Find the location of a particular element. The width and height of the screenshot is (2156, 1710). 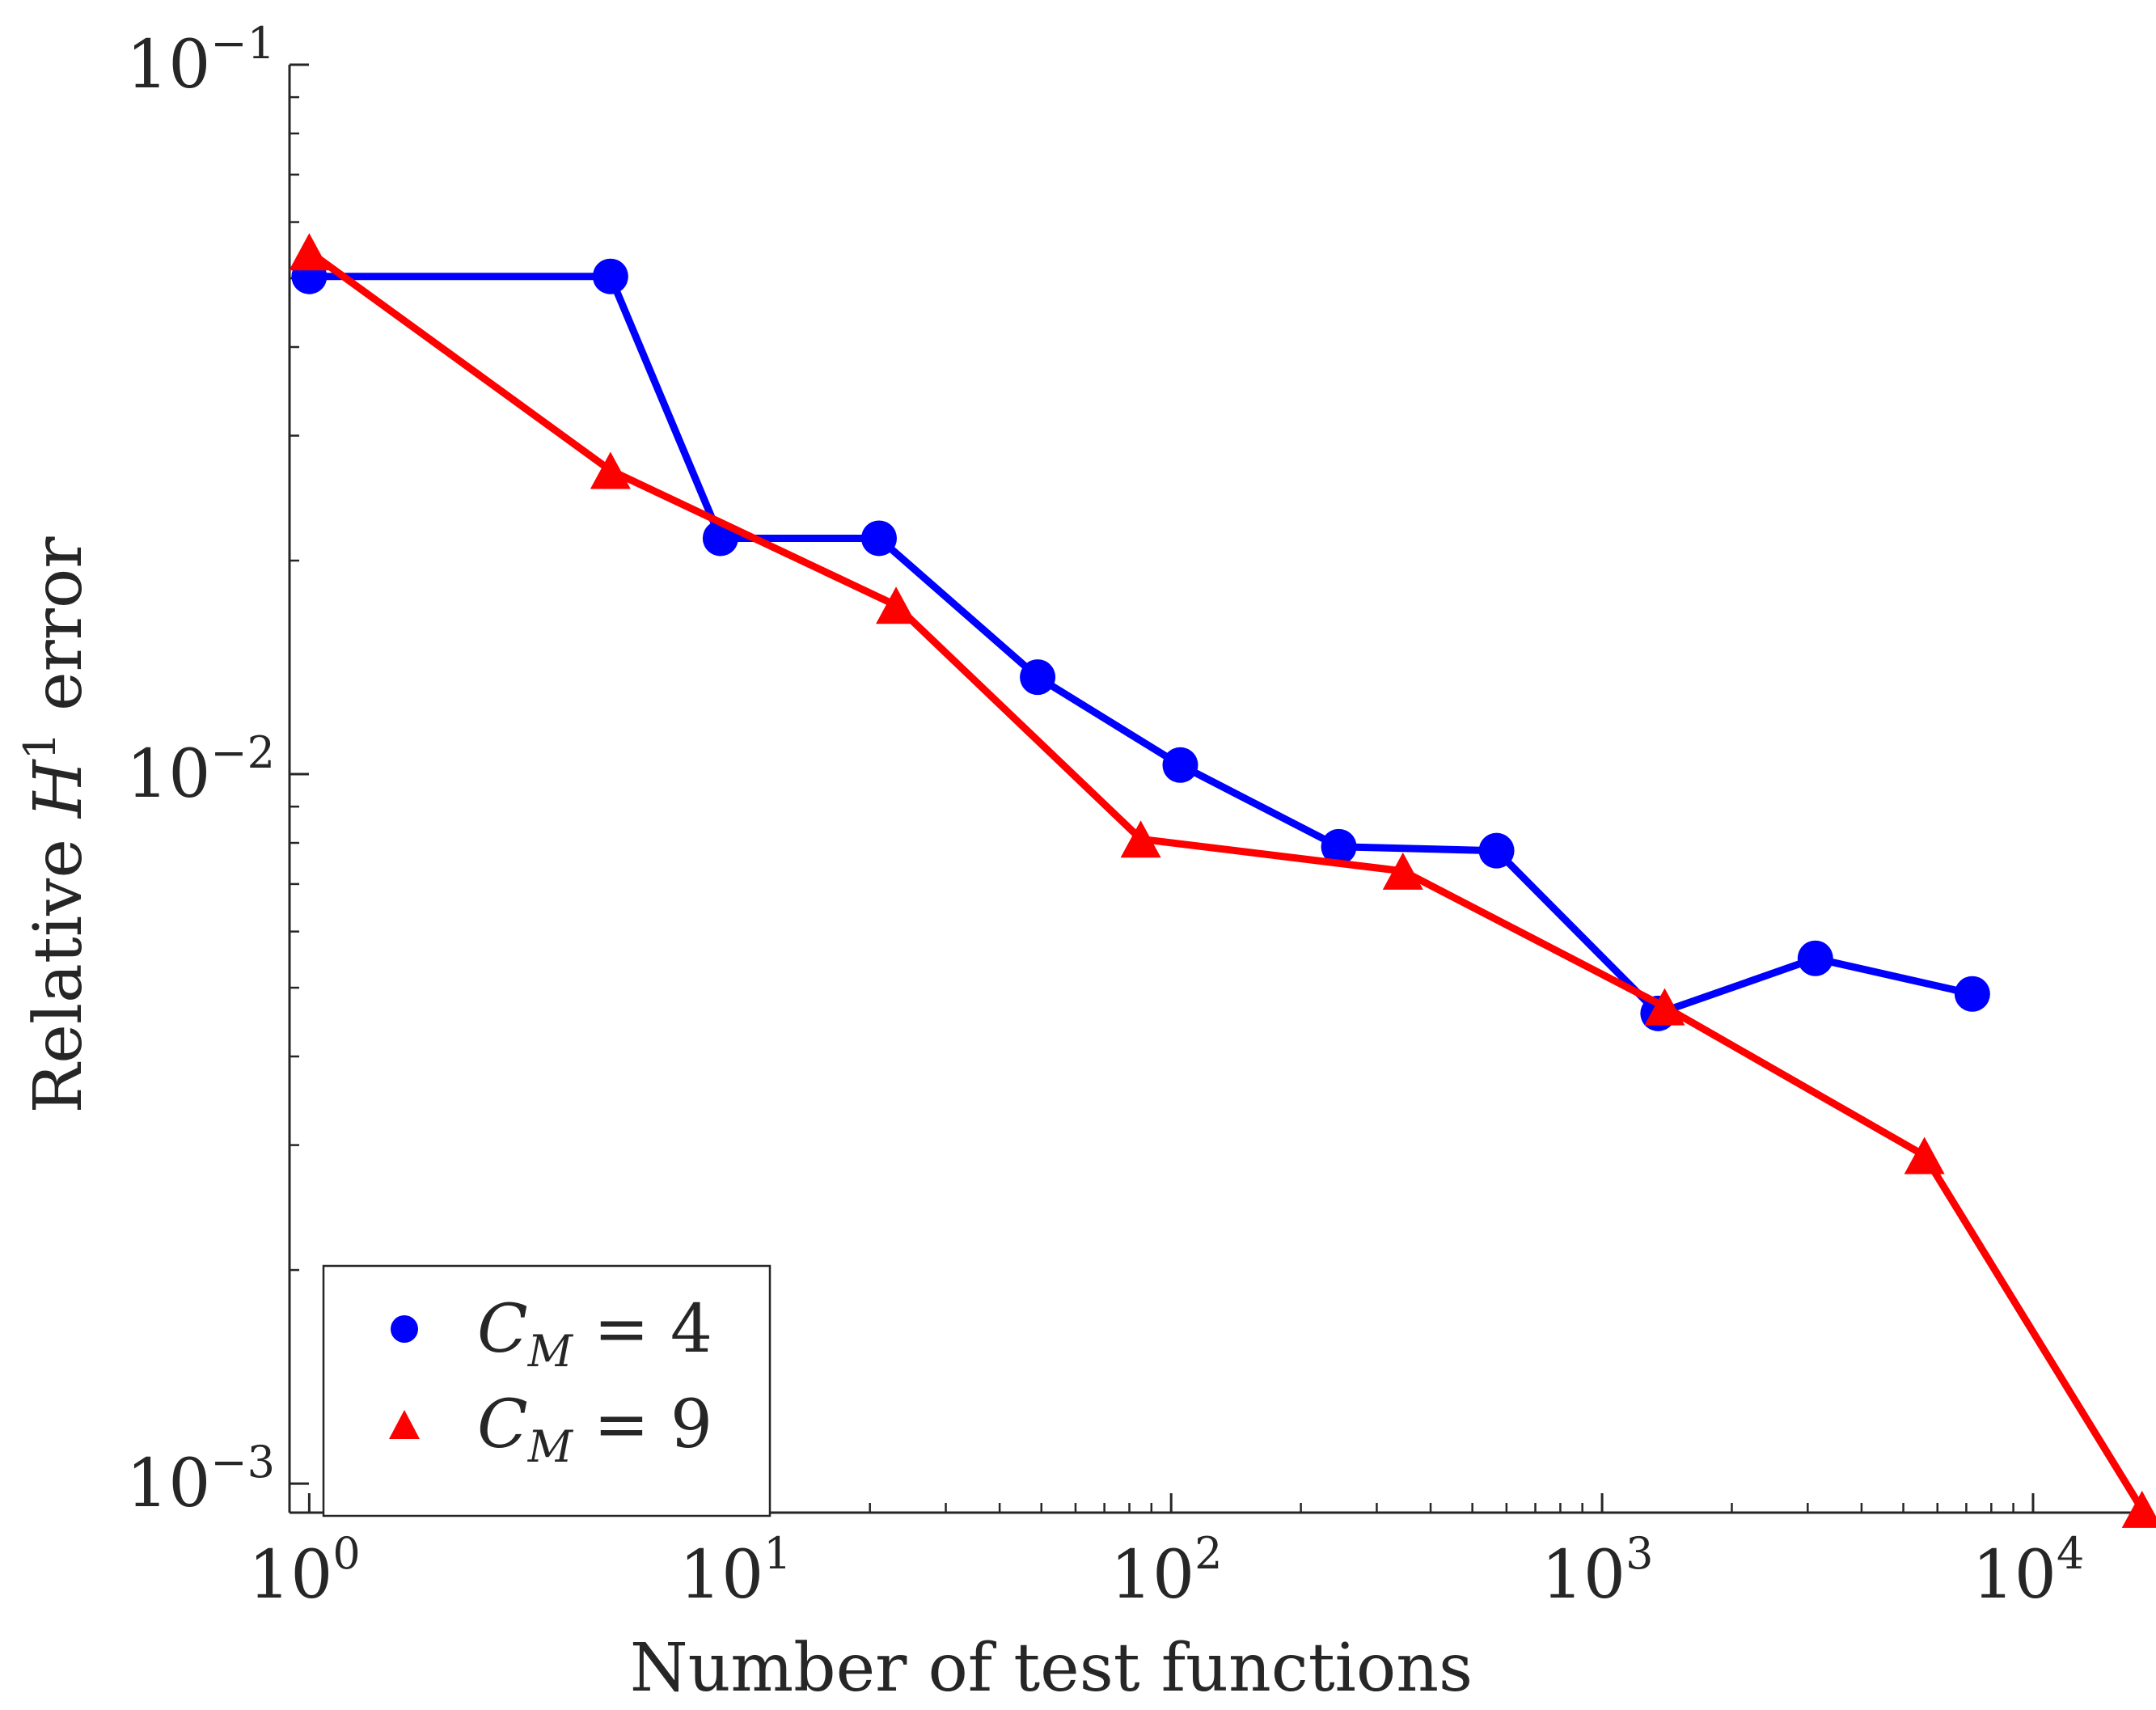

x-tick-label: 10³ is located at coordinates (1598, 1571).